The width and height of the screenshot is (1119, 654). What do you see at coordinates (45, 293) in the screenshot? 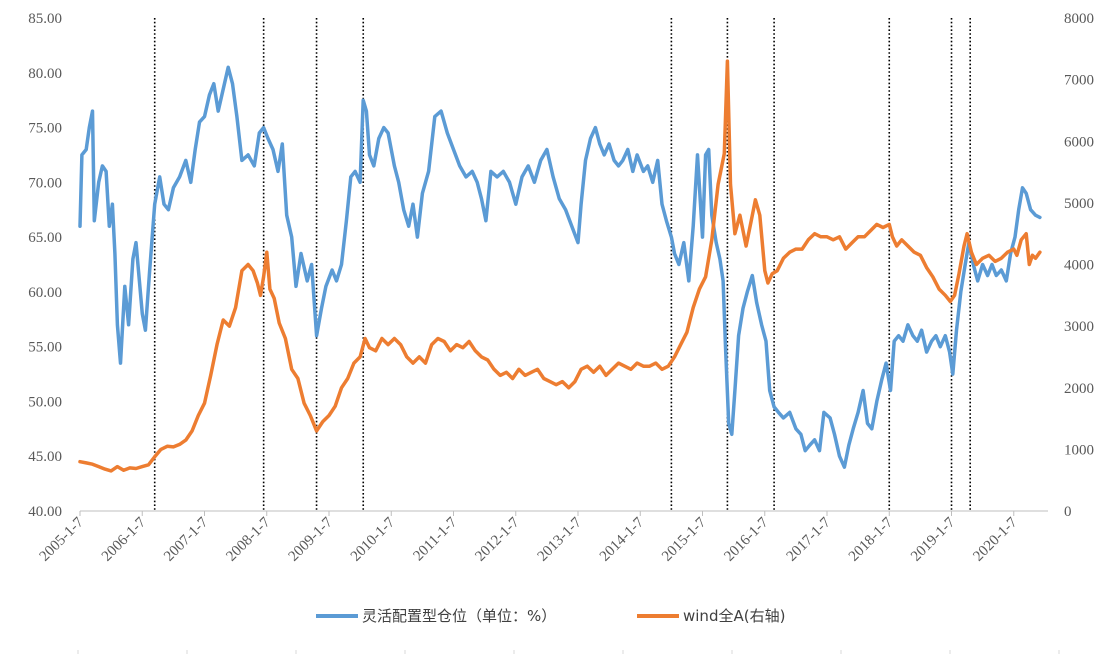
I see `left-axis-tick-label: 60.00` at bounding box center [45, 293].